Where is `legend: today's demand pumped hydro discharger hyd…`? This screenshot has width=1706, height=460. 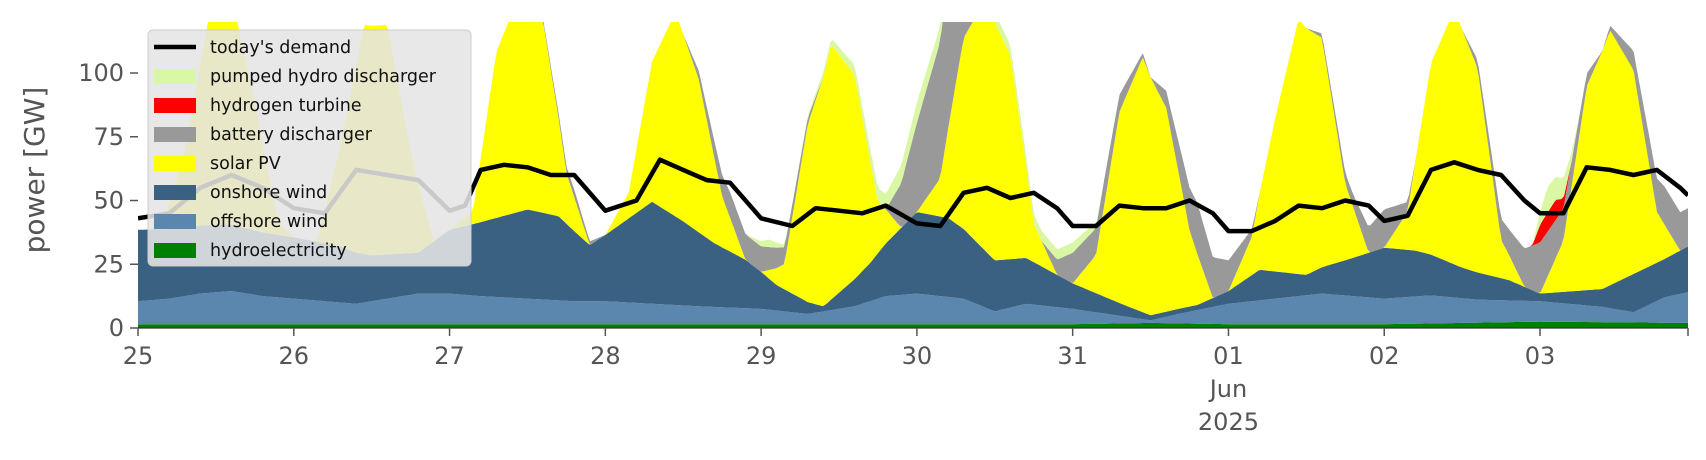 legend: today's demand pumped hydro discharger hyd… is located at coordinates (309, 148).